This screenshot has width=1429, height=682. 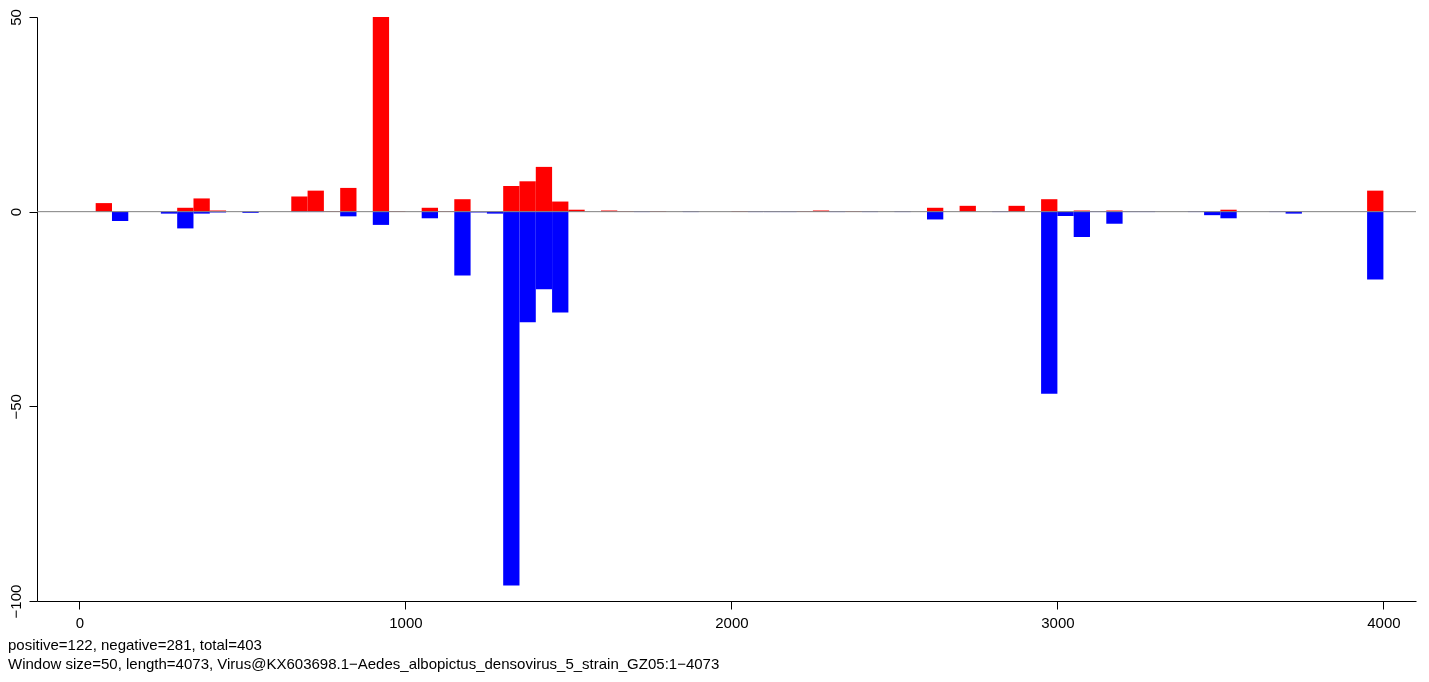 What do you see at coordinates (135, 644) in the screenshot?
I see `text: positive=122, negative=281, total=403` at bounding box center [135, 644].